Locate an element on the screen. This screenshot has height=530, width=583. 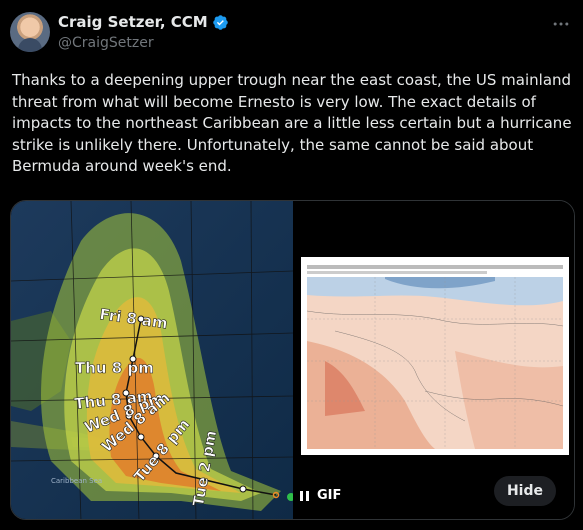
verified-badge-icon is located at coordinates (220, 22).